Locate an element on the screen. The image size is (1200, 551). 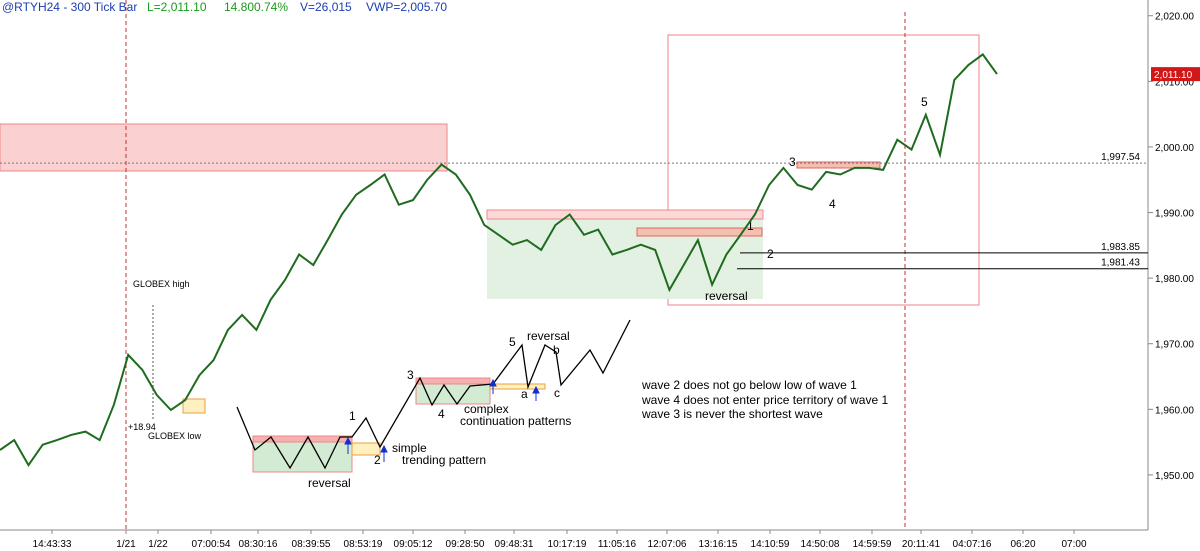
level-label: 1,983.85 is located at coordinates (1120, 247).